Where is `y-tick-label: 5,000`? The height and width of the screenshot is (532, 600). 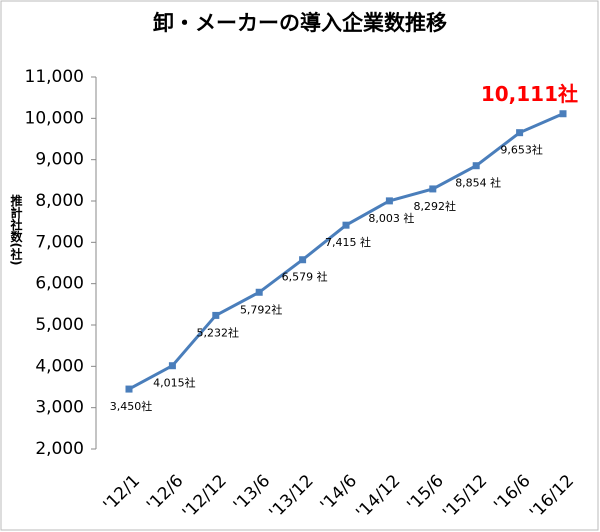 y-tick-label: 5,000 is located at coordinates (59, 325).